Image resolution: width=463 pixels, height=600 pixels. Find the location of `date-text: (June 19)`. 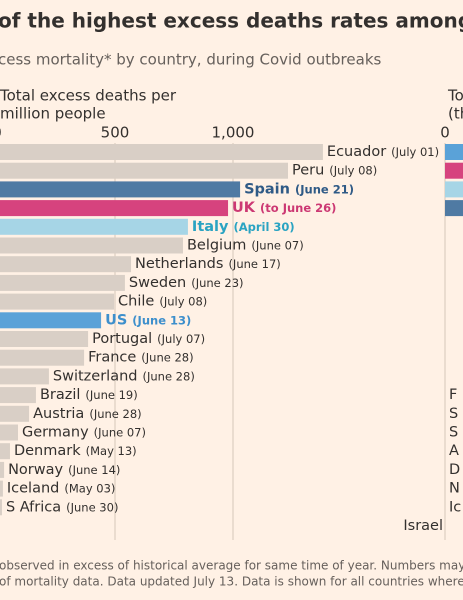

date-text: (June 19) is located at coordinates (111, 395).